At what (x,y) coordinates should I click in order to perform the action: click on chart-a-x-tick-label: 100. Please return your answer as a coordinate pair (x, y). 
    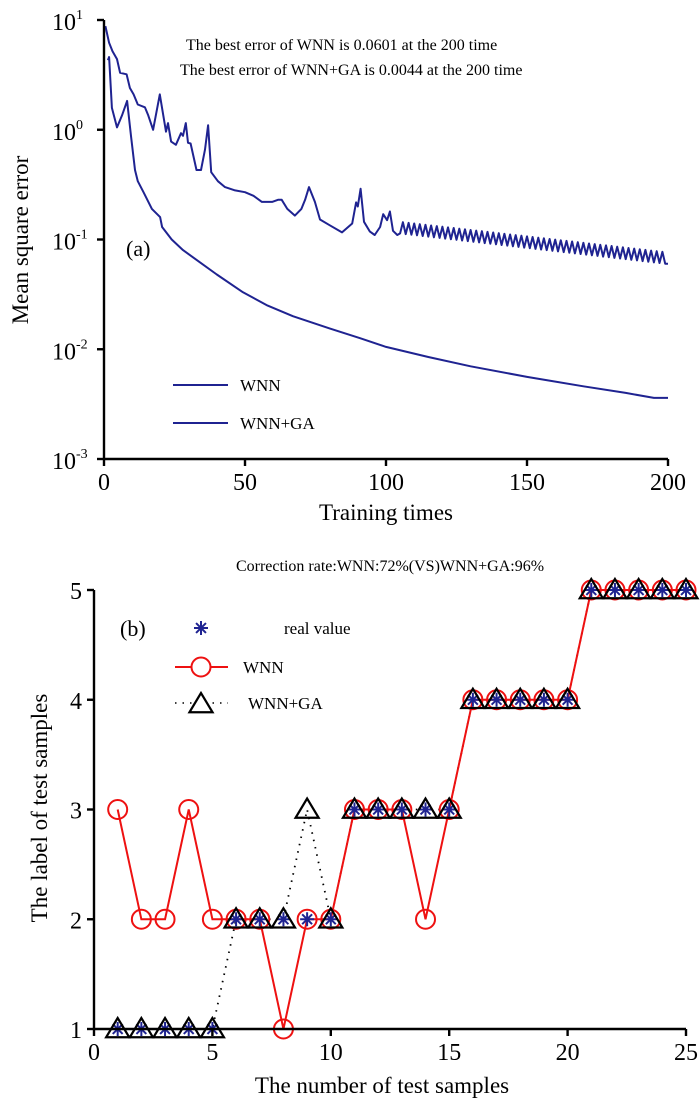
    Looking at the image, I should click on (386, 483).